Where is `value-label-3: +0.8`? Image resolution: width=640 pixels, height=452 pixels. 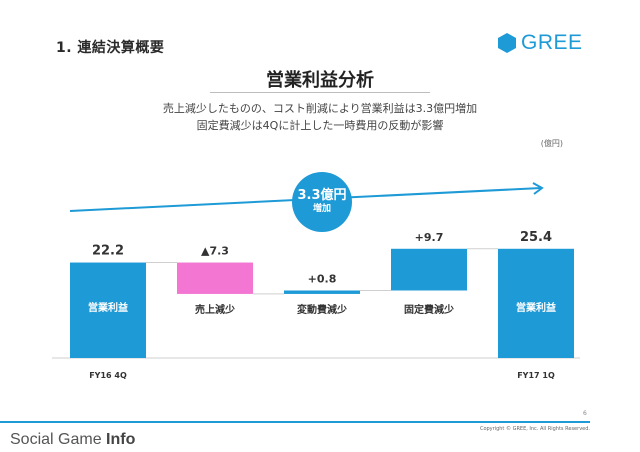
value-label-3: +0.8 is located at coordinates (322, 278).